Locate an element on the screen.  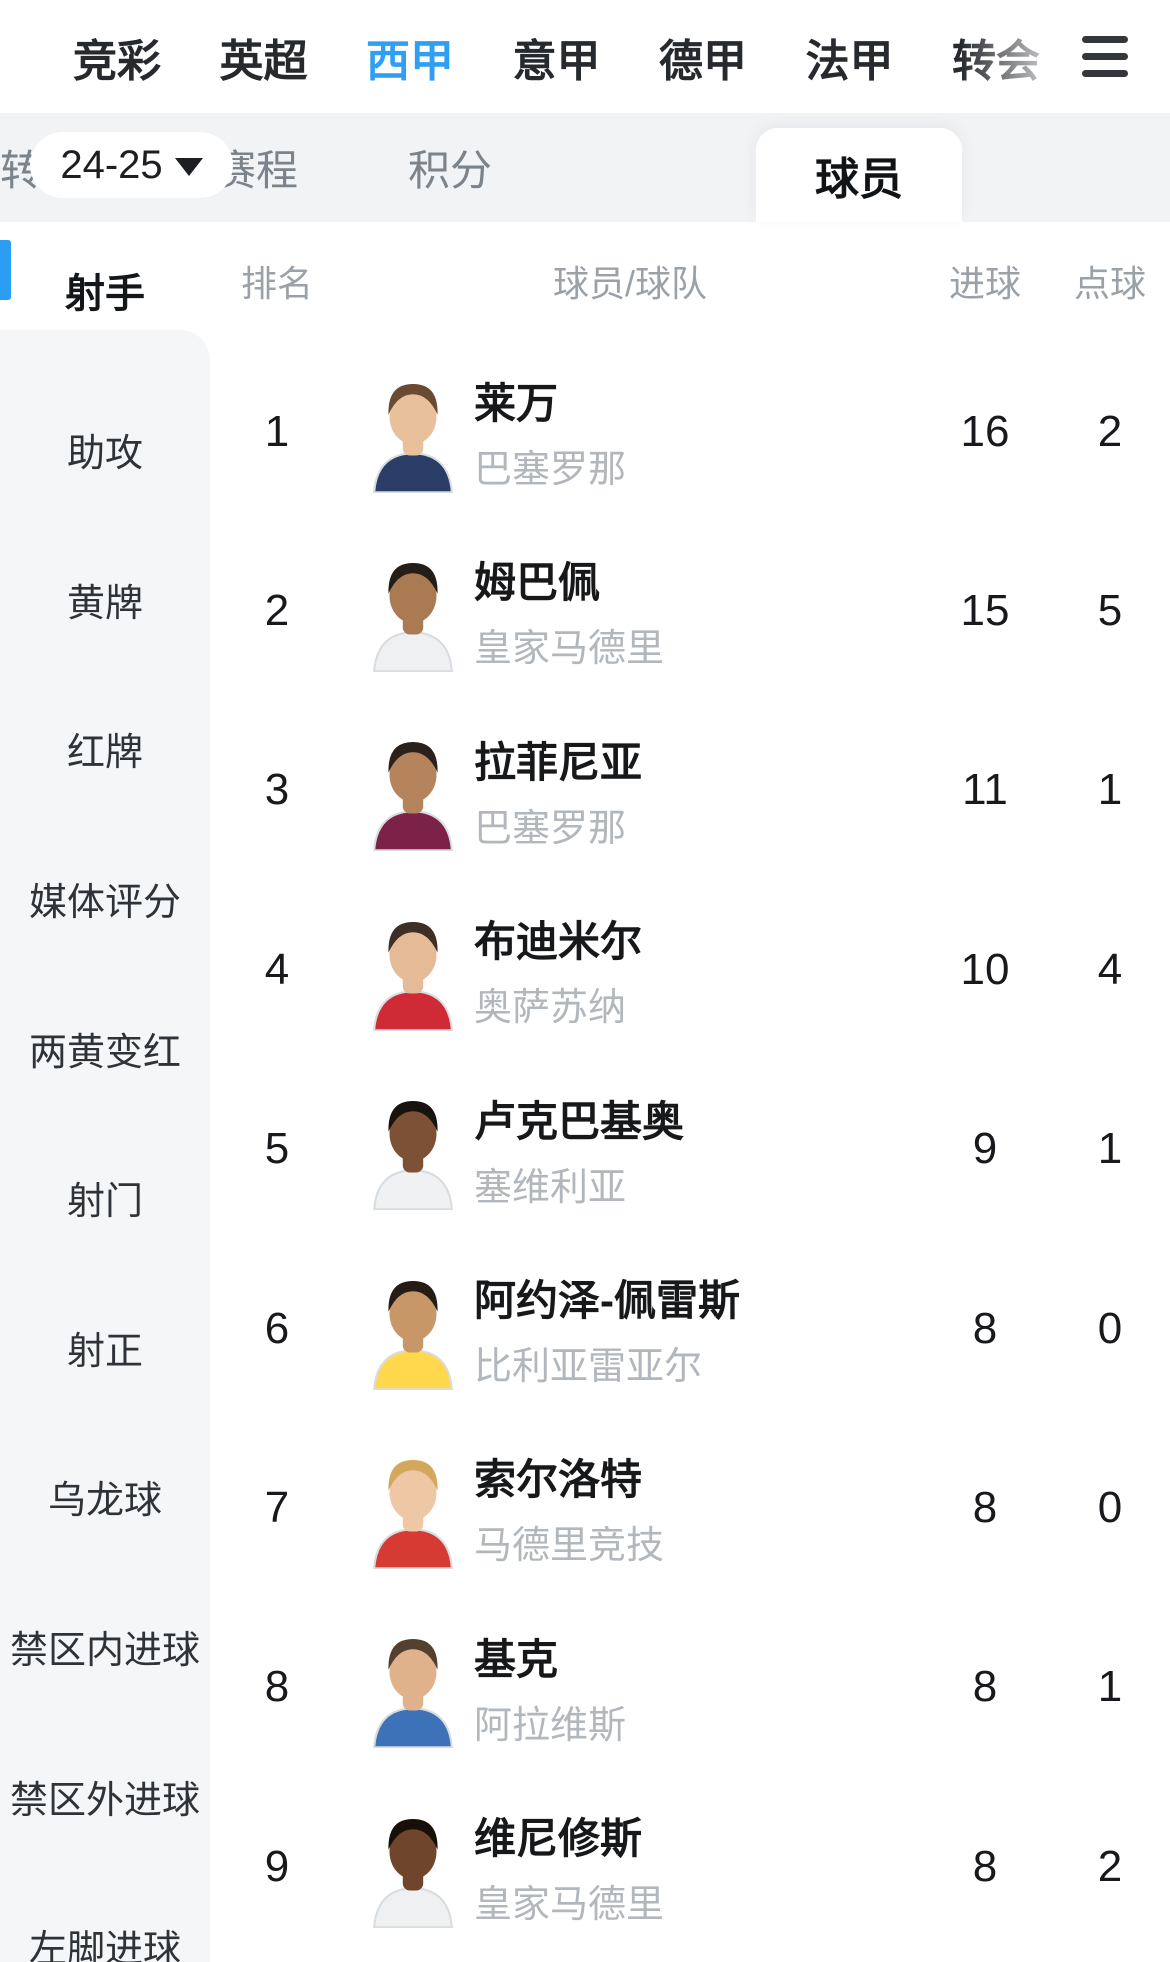
goals-value: 15 is located at coordinates (985, 611).